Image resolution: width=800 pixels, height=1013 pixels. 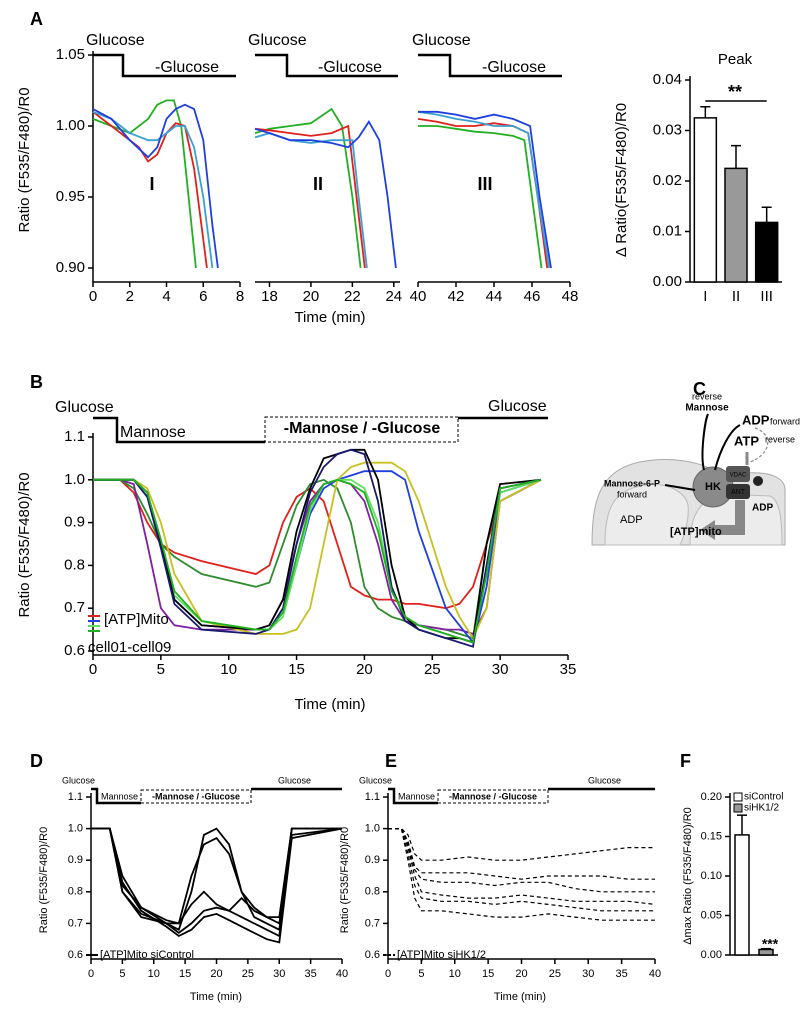 I want to click on diagram-label: ANT, so click(x=738, y=492).